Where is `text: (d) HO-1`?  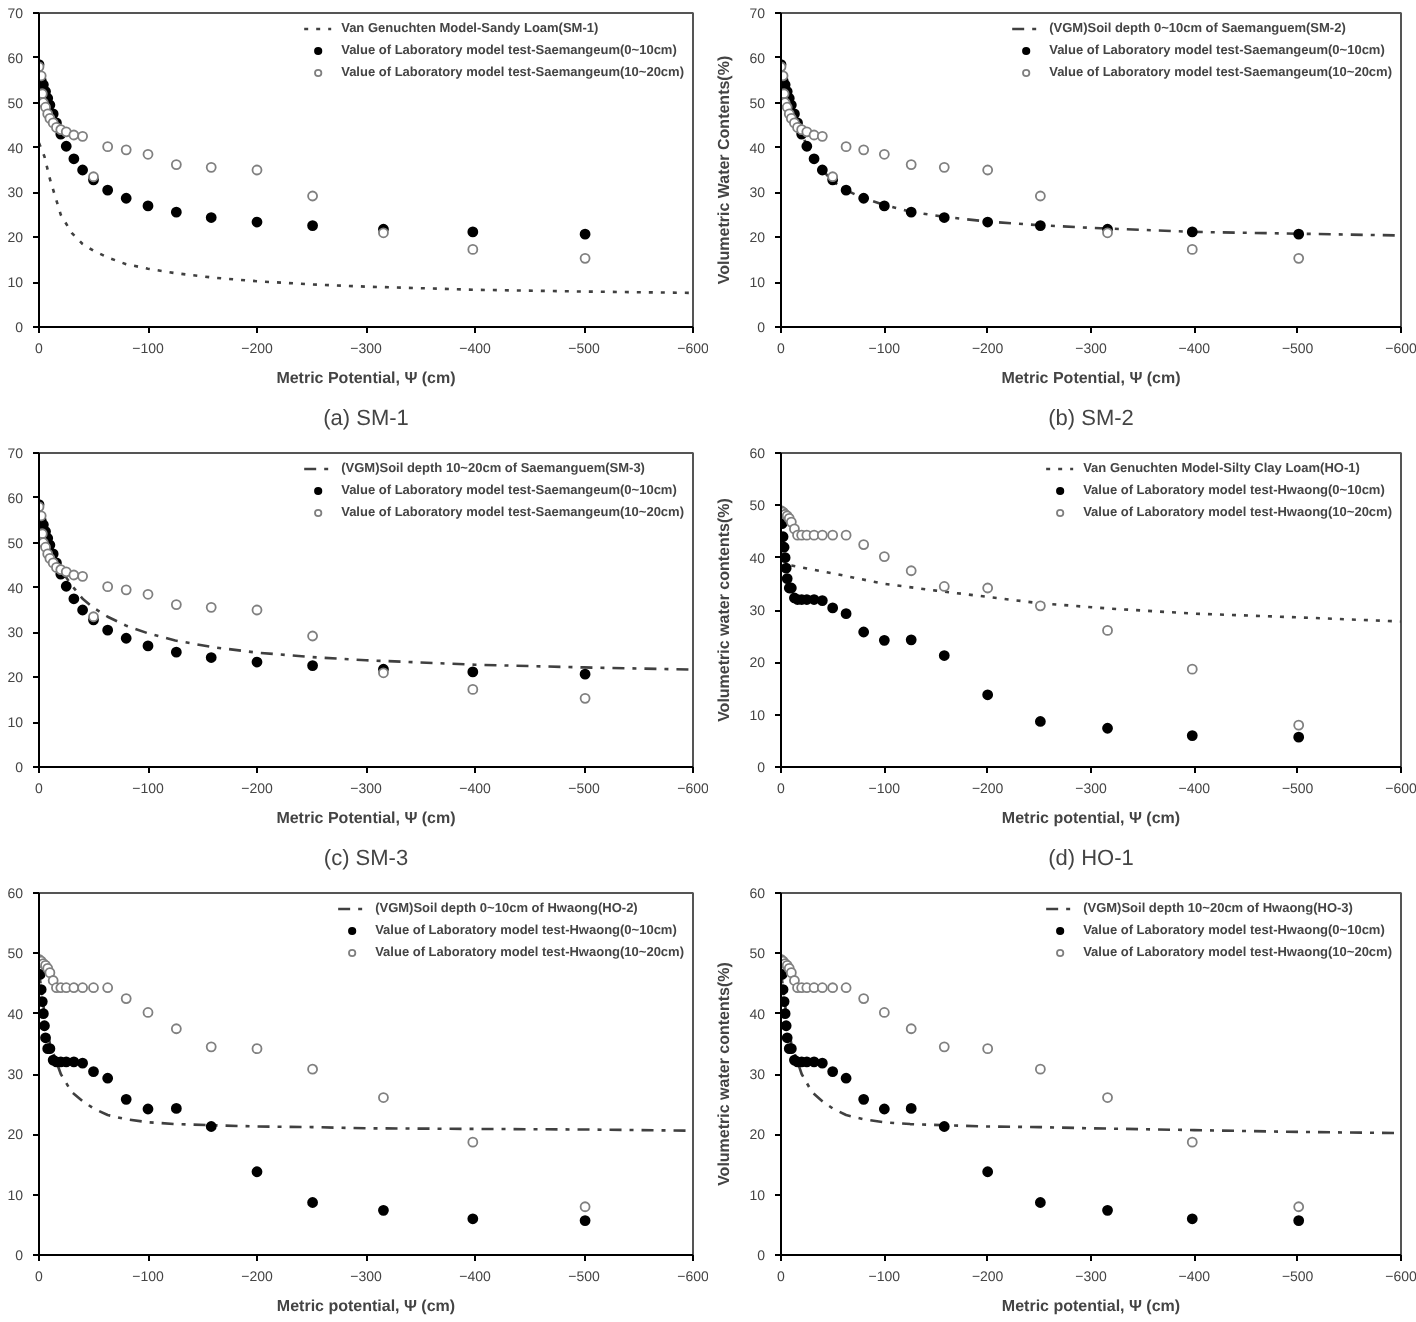
text: (d) HO-1 is located at coordinates (1091, 859).